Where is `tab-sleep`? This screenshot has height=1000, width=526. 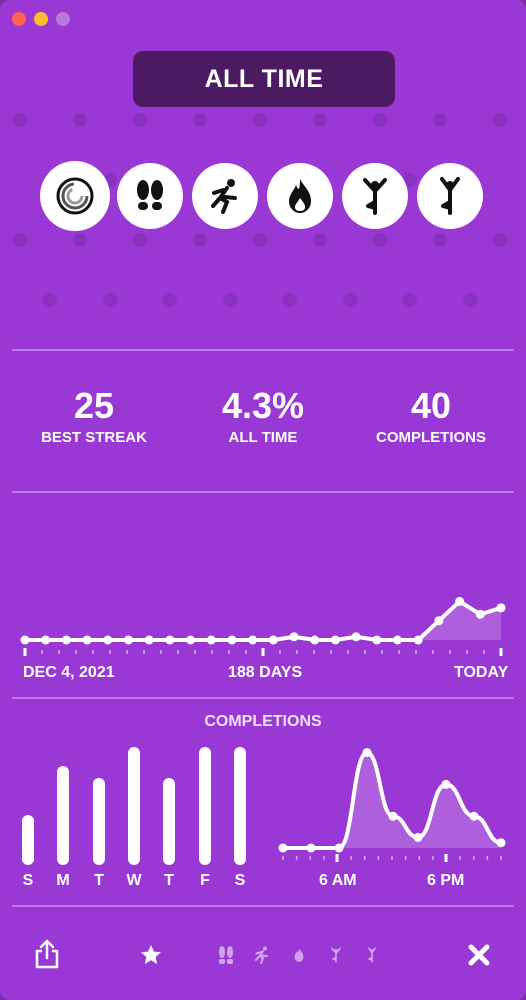 tab-sleep is located at coordinates (192, 955).